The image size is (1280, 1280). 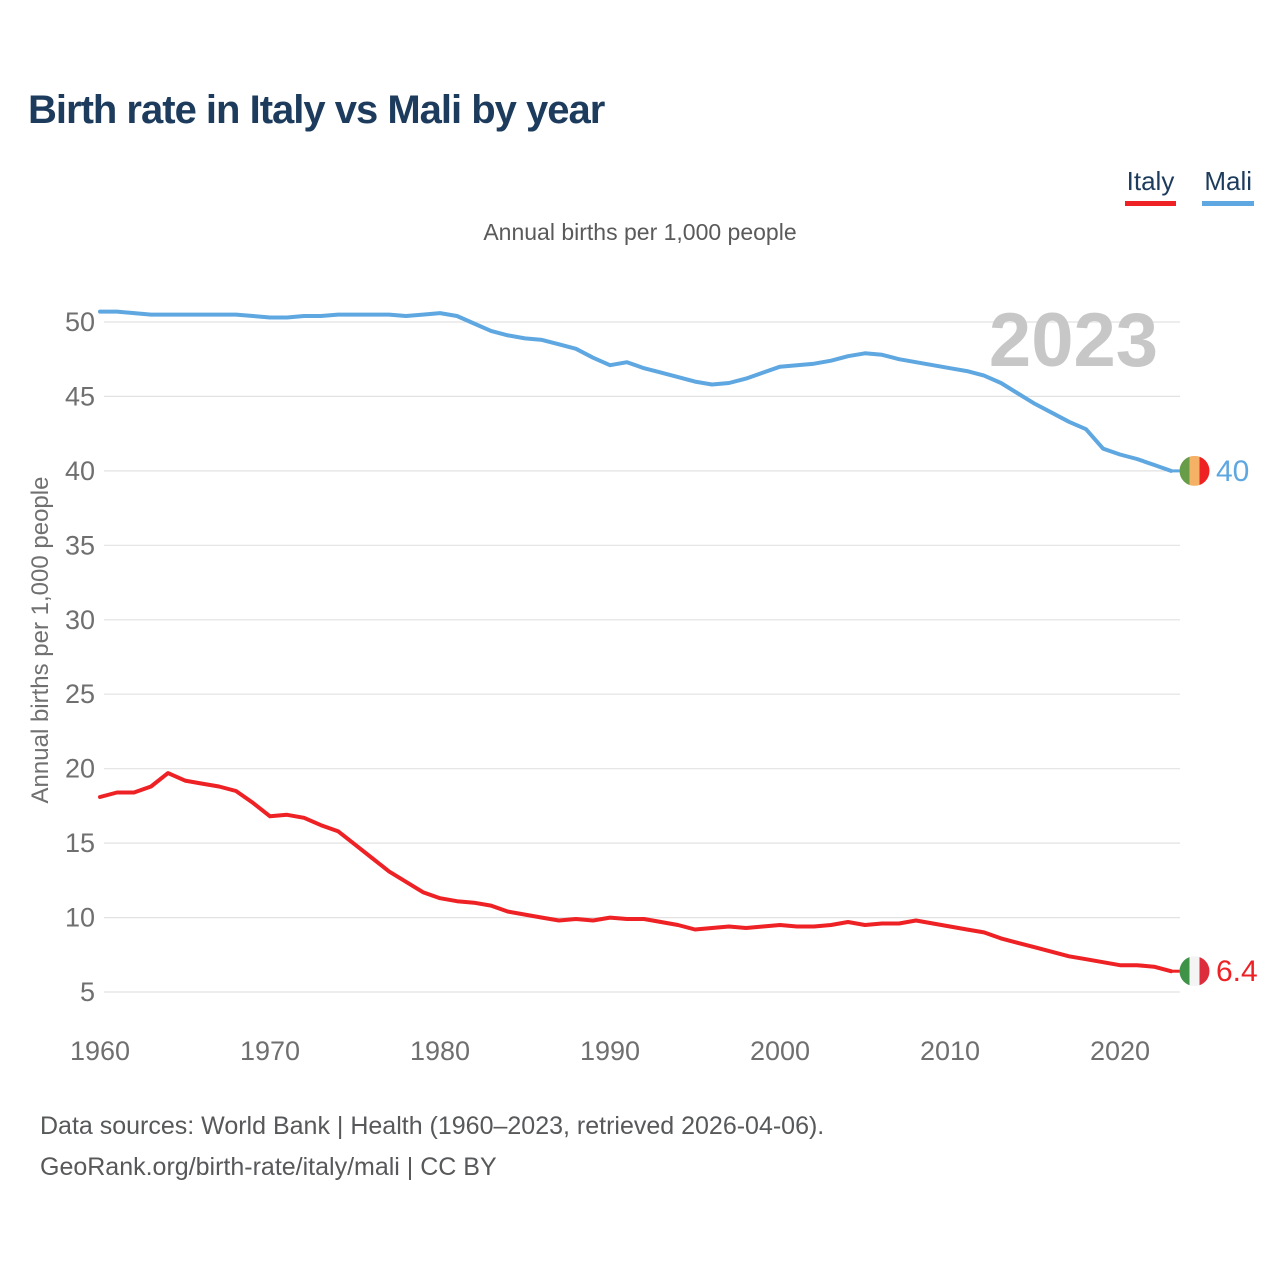 What do you see at coordinates (950, 1051) in the screenshot?
I see `x-tick-label: 2010` at bounding box center [950, 1051].